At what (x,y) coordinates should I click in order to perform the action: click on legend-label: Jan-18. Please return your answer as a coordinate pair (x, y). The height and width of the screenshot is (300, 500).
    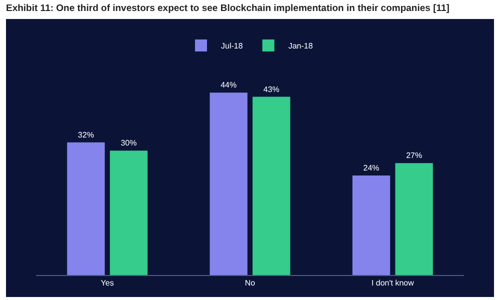
    Looking at the image, I should click on (301, 46).